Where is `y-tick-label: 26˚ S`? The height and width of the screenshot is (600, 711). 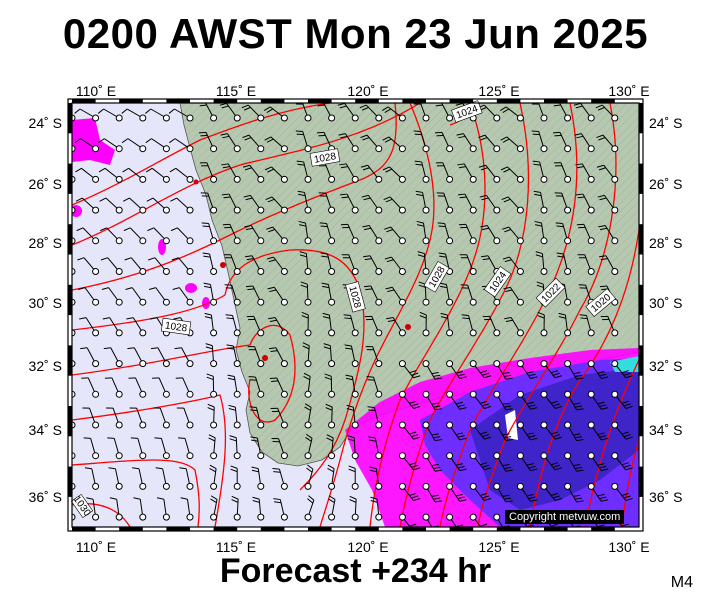
y-tick-label: 26˚ S is located at coordinates (665, 184).